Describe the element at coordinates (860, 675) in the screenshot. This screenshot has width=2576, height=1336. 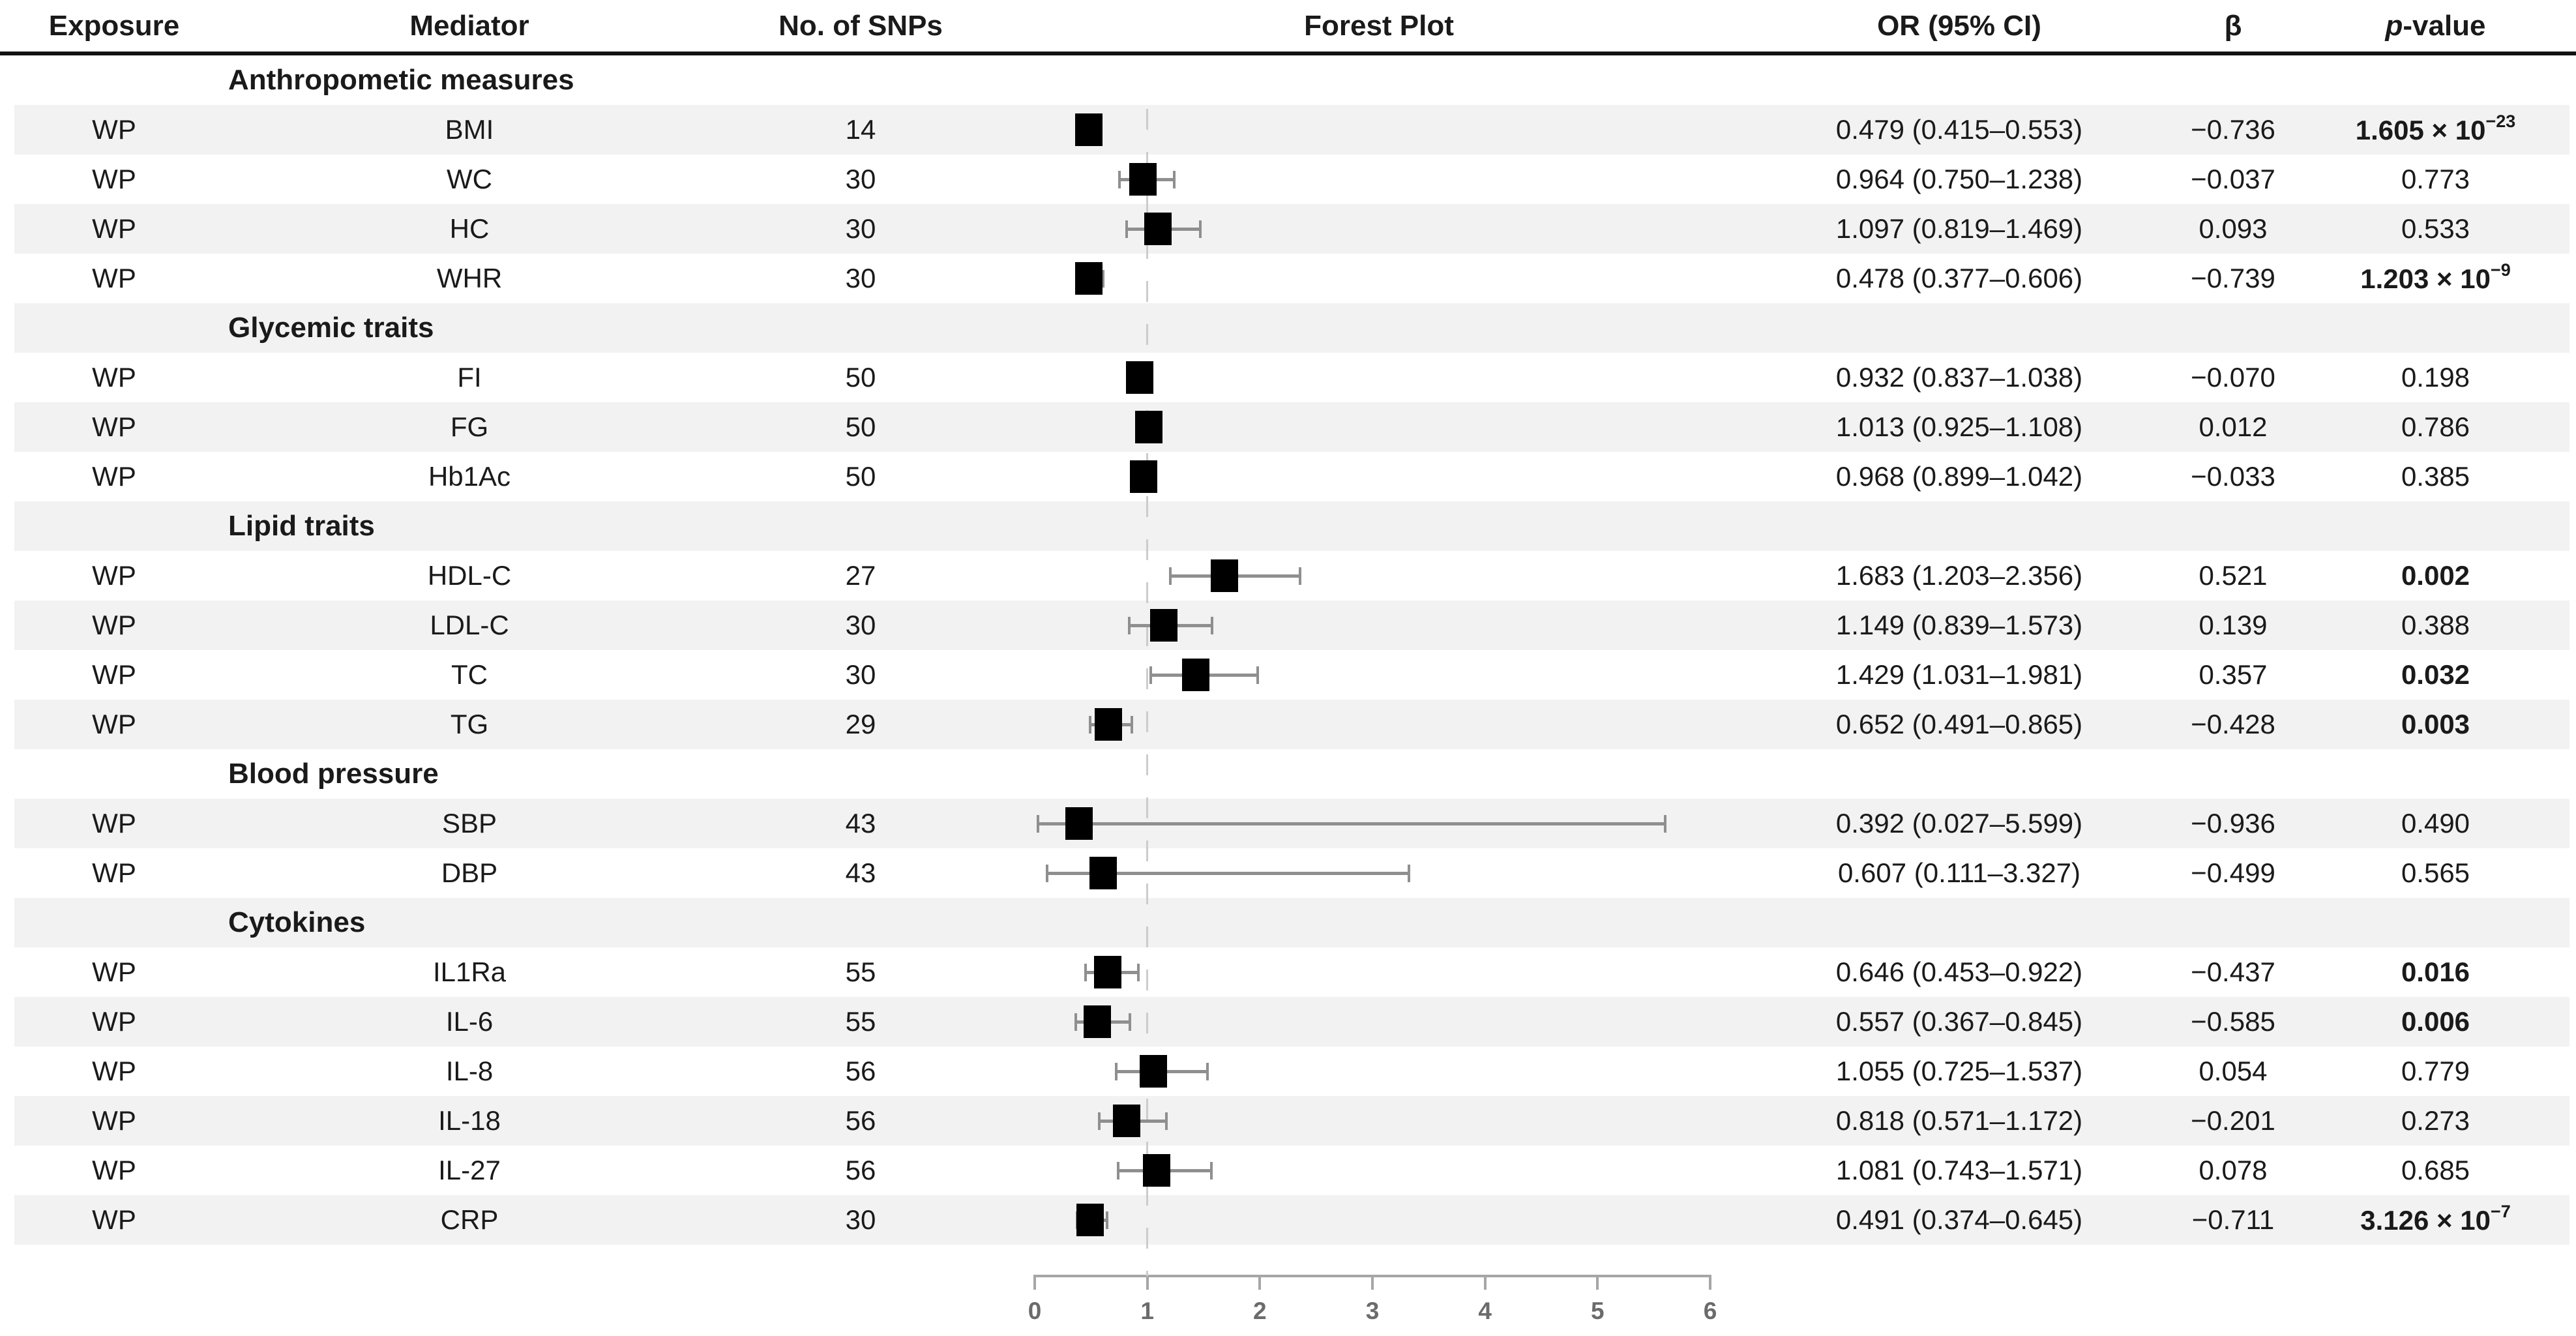
I see `snp-count-cell: 30` at that location.